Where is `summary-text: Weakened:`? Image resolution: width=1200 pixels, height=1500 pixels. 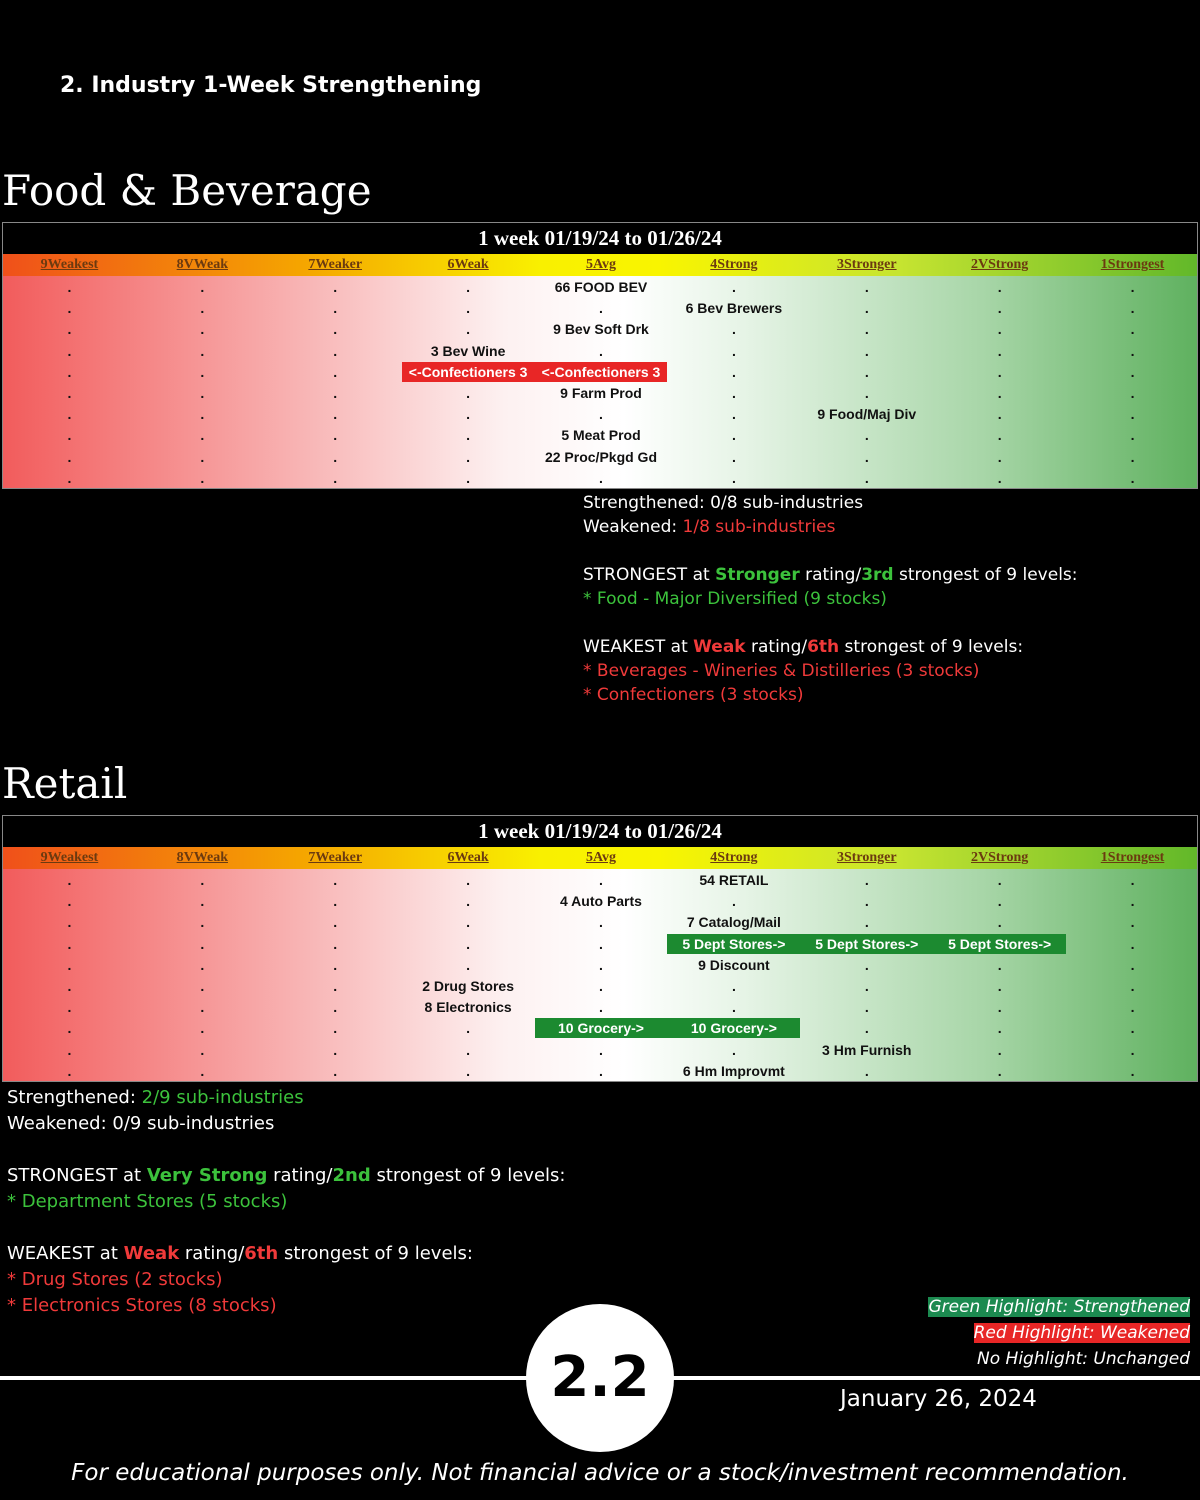 summary-text: Weakened: is located at coordinates (633, 527).